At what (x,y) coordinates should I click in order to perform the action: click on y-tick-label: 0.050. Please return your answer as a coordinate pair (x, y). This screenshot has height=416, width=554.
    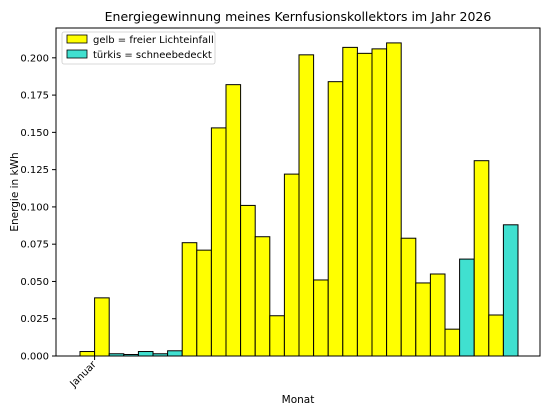
    Looking at the image, I should click on (34, 282).